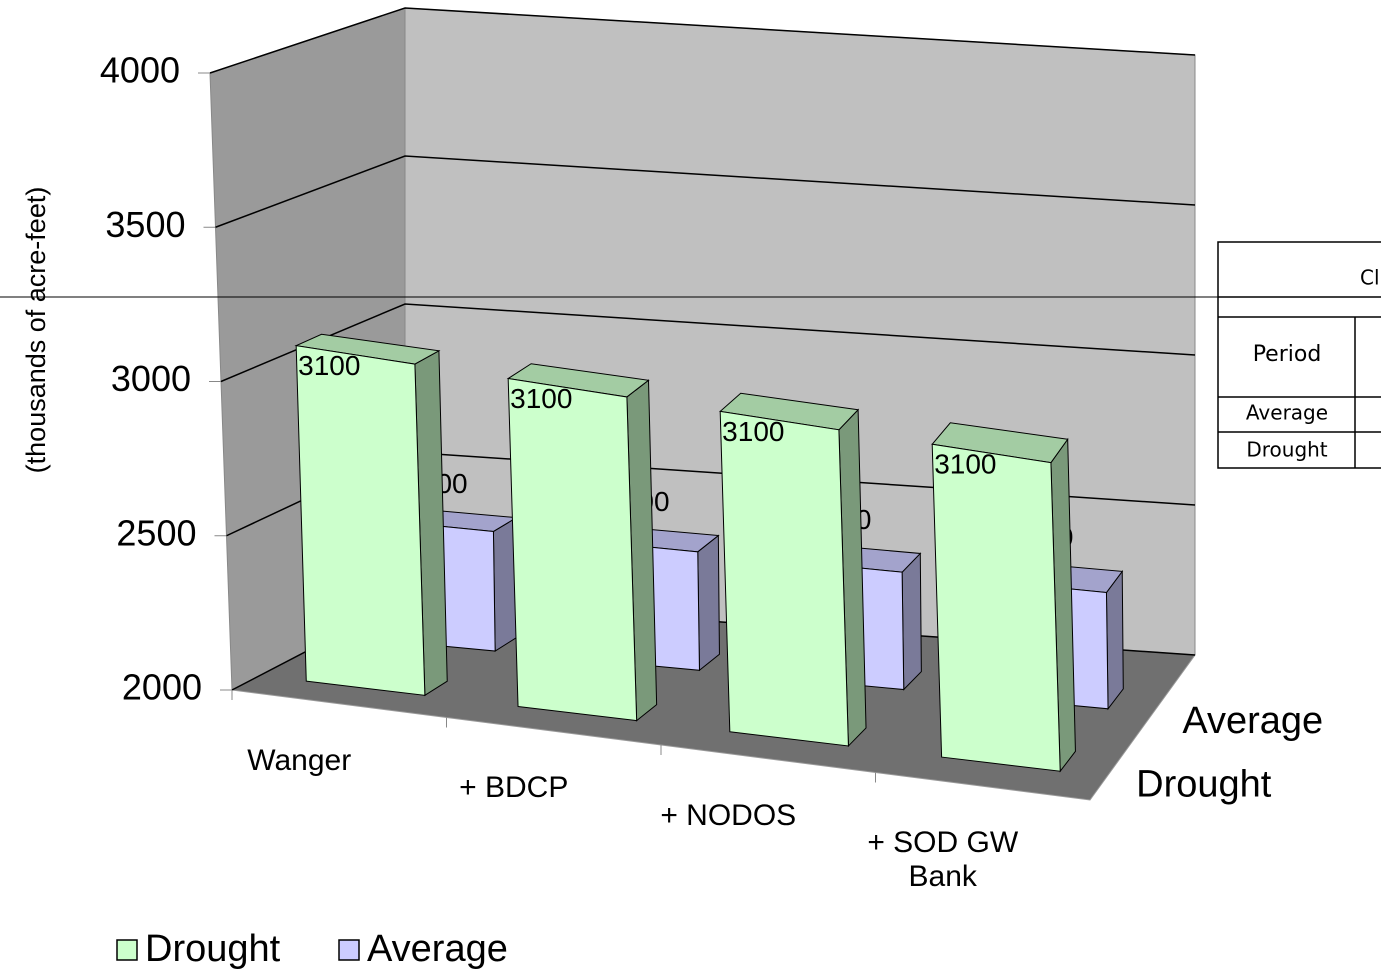 The width and height of the screenshot is (1381, 975). What do you see at coordinates (943, 860) in the screenshot?
I see `x-tick-label: + SOD GW Bank` at bounding box center [943, 860].